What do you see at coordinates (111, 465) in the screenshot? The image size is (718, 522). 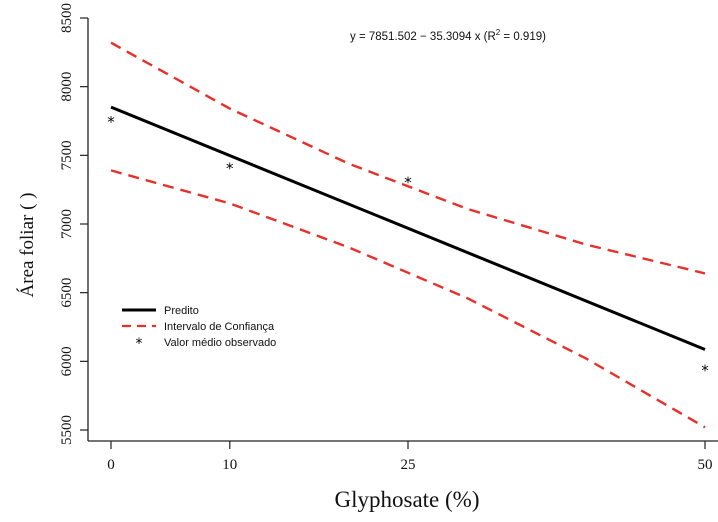 I see `x-tick-label: 0` at bounding box center [111, 465].